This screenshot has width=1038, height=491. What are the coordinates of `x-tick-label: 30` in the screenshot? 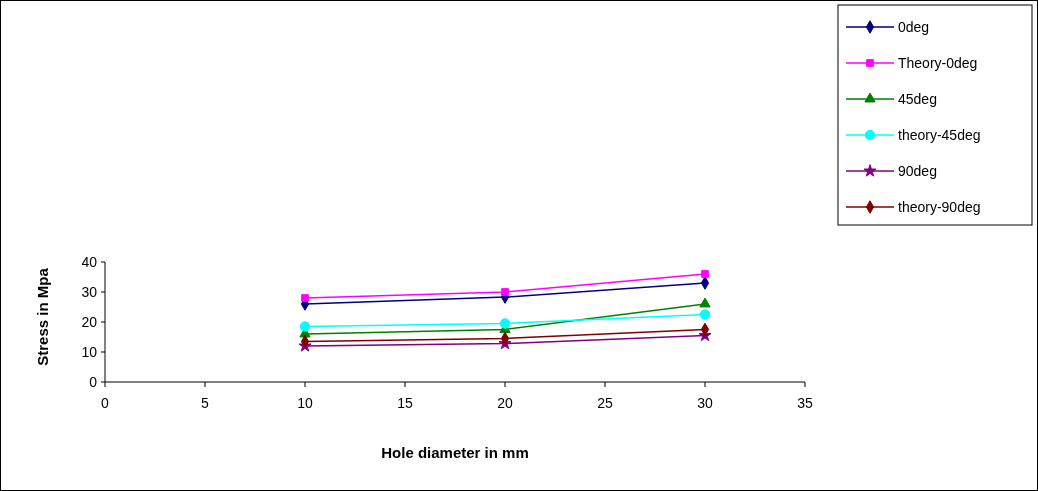 It's located at (705, 403).